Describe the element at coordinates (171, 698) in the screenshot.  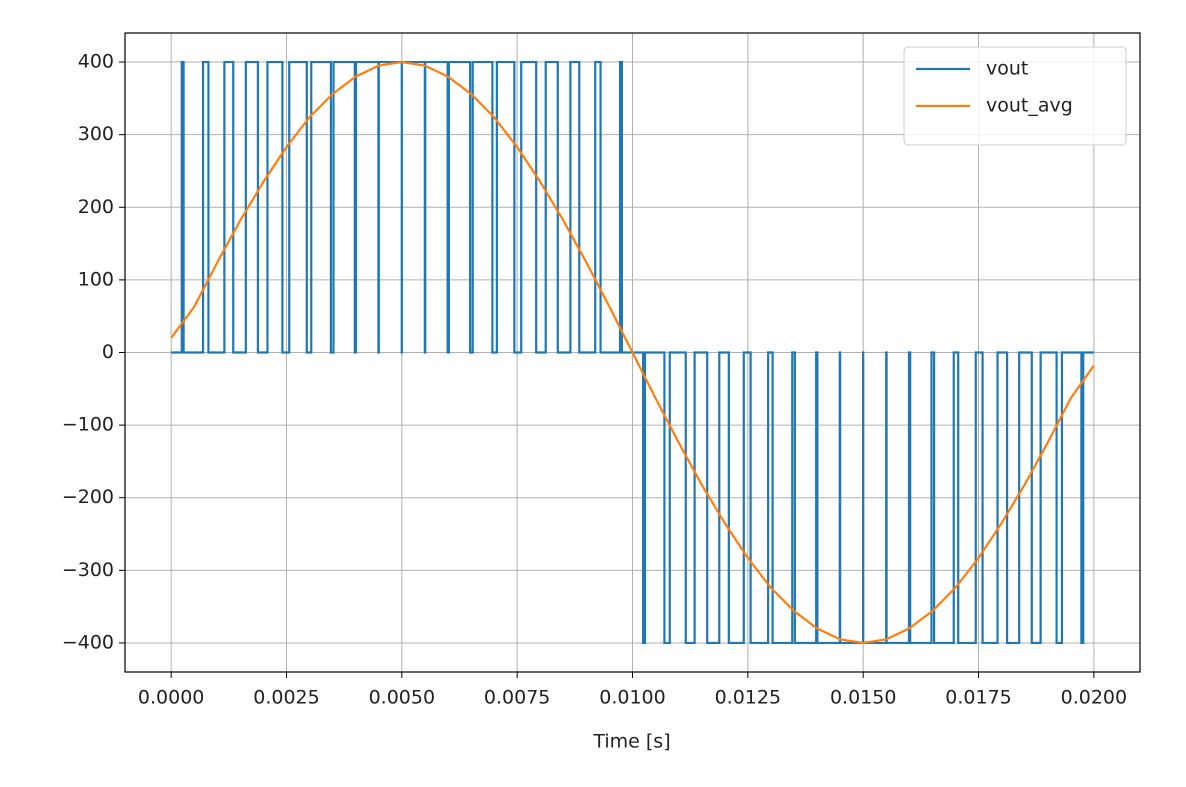
I see `x-tick-label: 0.0000` at that location.